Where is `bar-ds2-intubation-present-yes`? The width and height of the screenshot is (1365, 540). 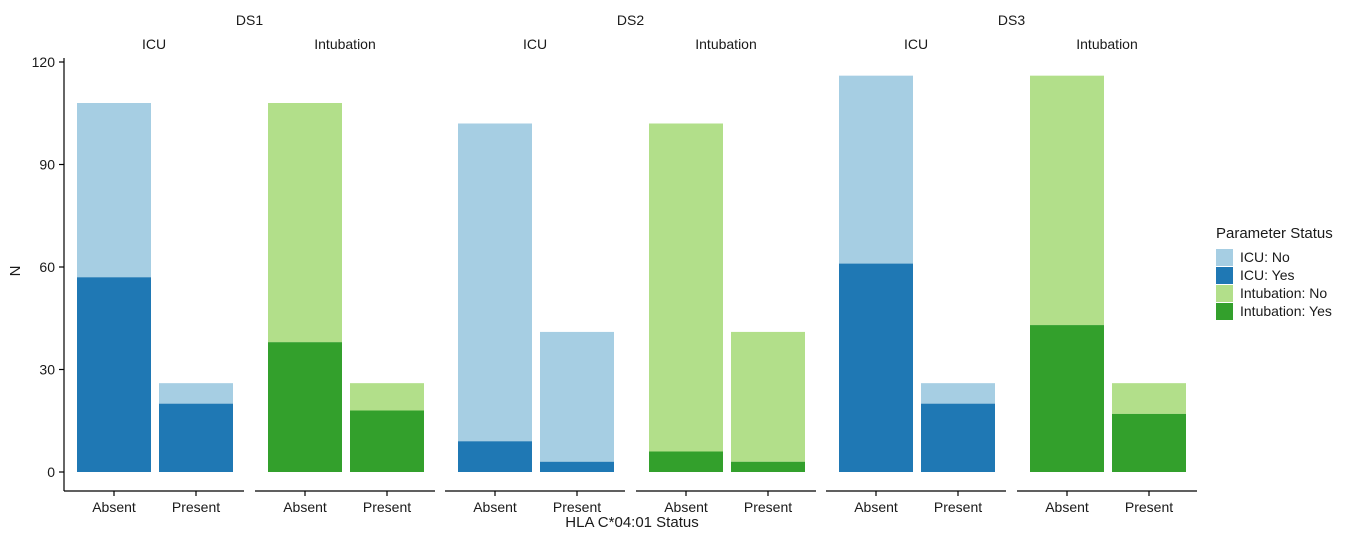
bar-ds2-intubation-present-yes is located at coordinates (768, 466).